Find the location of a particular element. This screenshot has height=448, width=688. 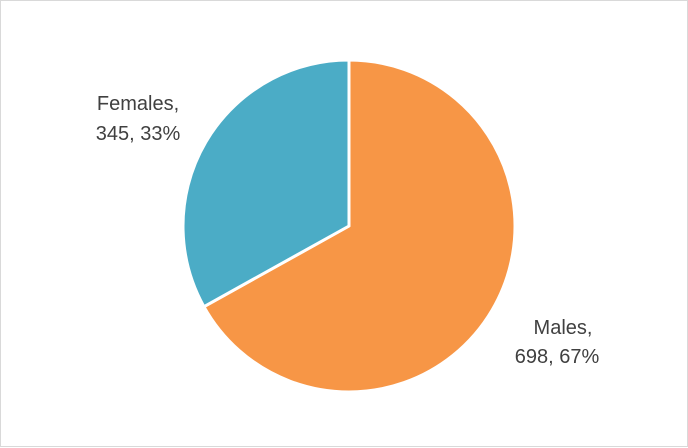

label-females-line2: 345, 33% is located at coordinates (138, 134).